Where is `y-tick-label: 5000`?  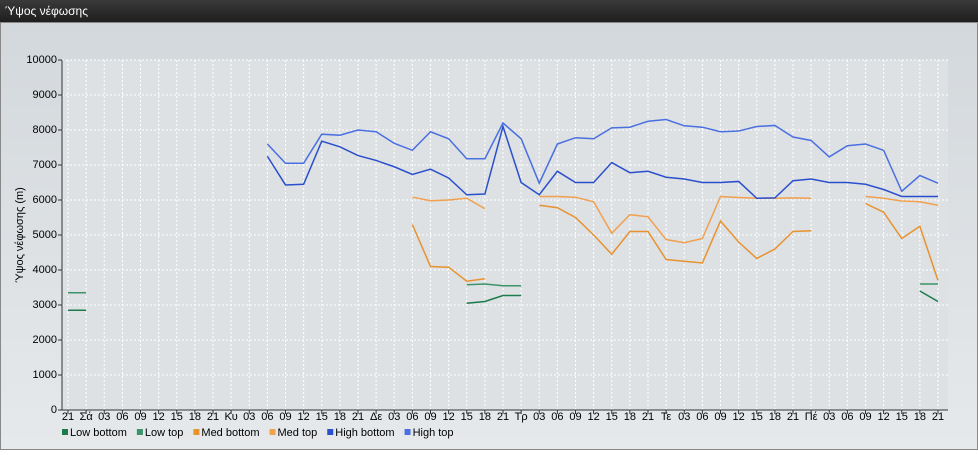
y-tick-label: 5000 is located at coordinates (45, 235).